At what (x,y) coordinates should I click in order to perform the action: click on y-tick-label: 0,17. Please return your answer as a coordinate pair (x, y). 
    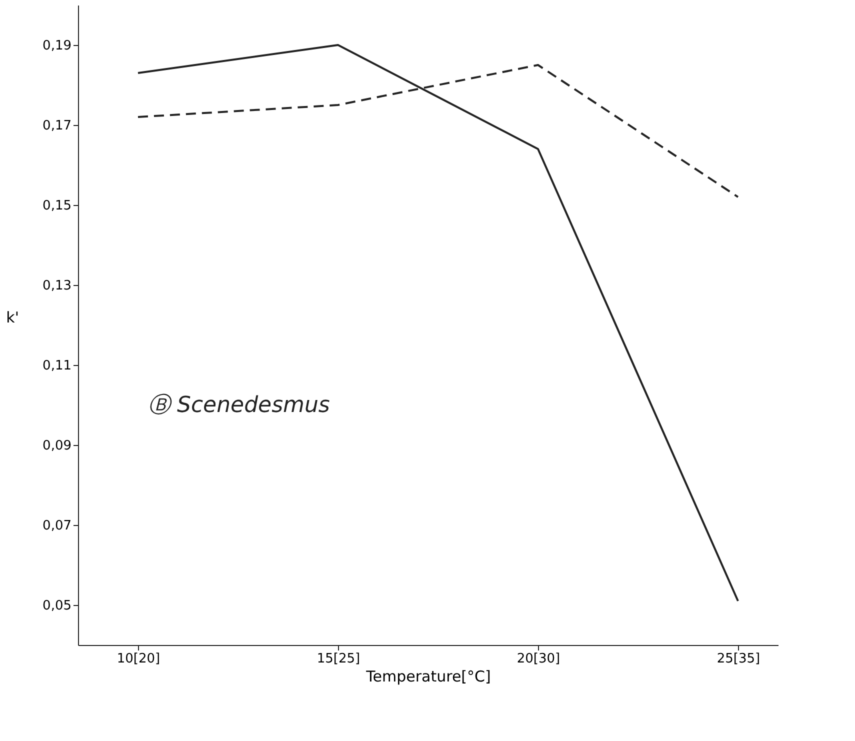
    Looking at the image, I should click on (57, 126).